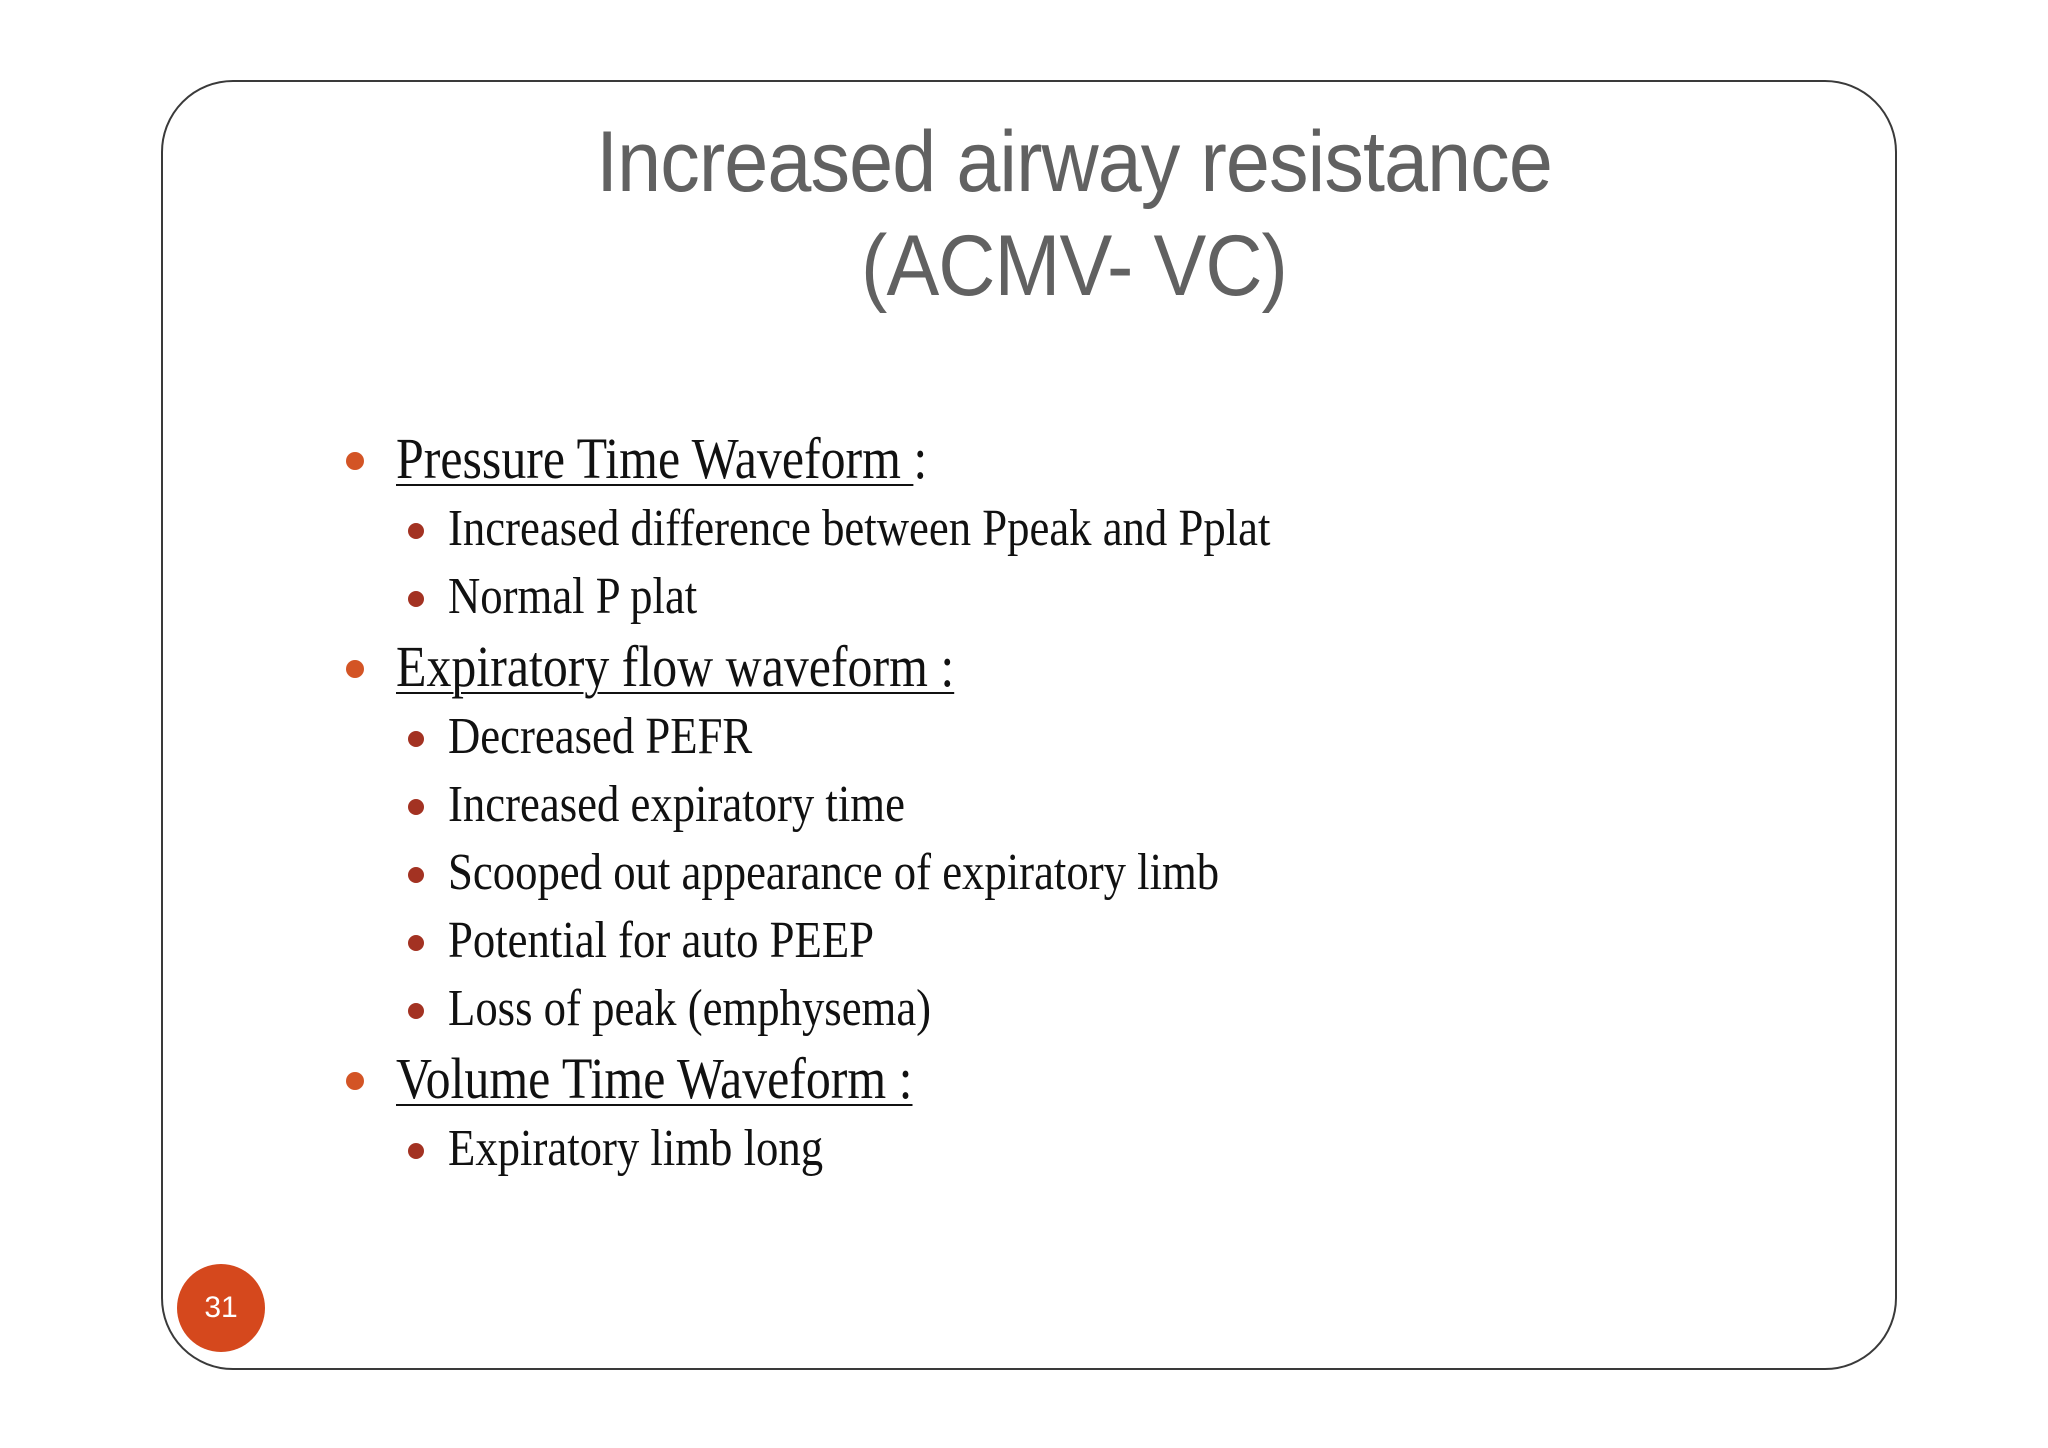 The height and width of the screenshot is (1448, 2048). Describe the element at coordinates (1074, 162) in the screenshot. I see `slide-title-line-1: Increased airway resistance` at that location.